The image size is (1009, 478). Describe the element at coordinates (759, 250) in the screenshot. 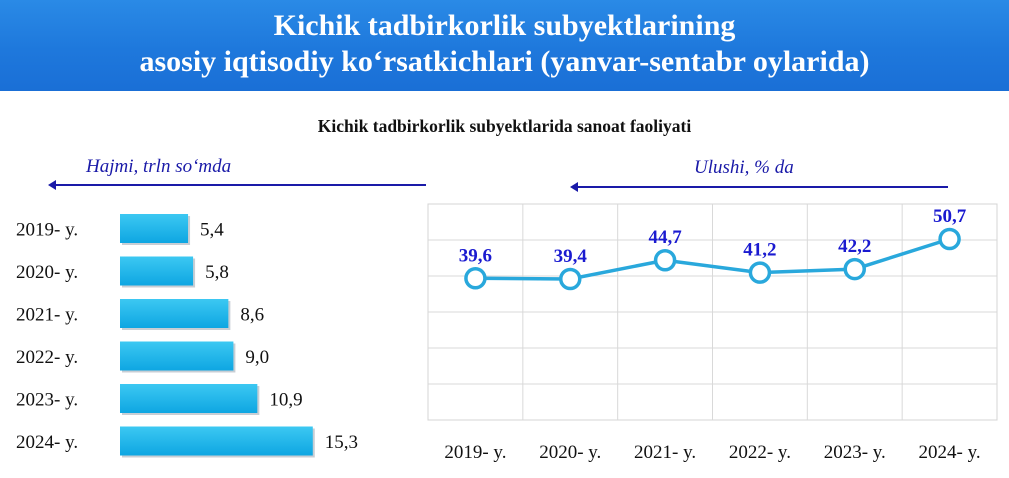

I see `share-value-label: 41,2` at that location.